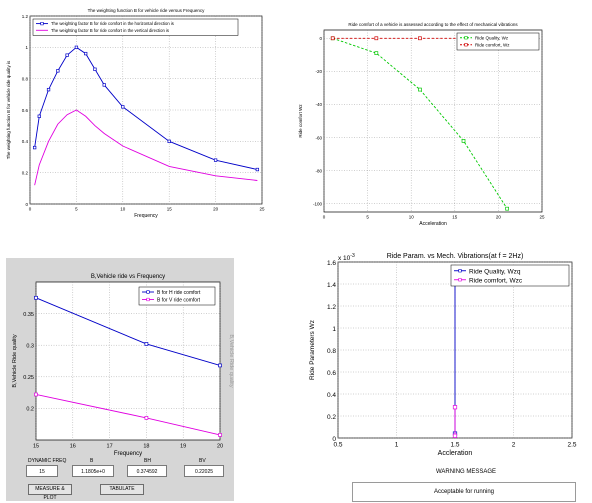 This screenshot has height=503, width=592. Describe the element at coordinates (25, 78) in the screenshot. I see `y-tick-label: 0.8` at that location.